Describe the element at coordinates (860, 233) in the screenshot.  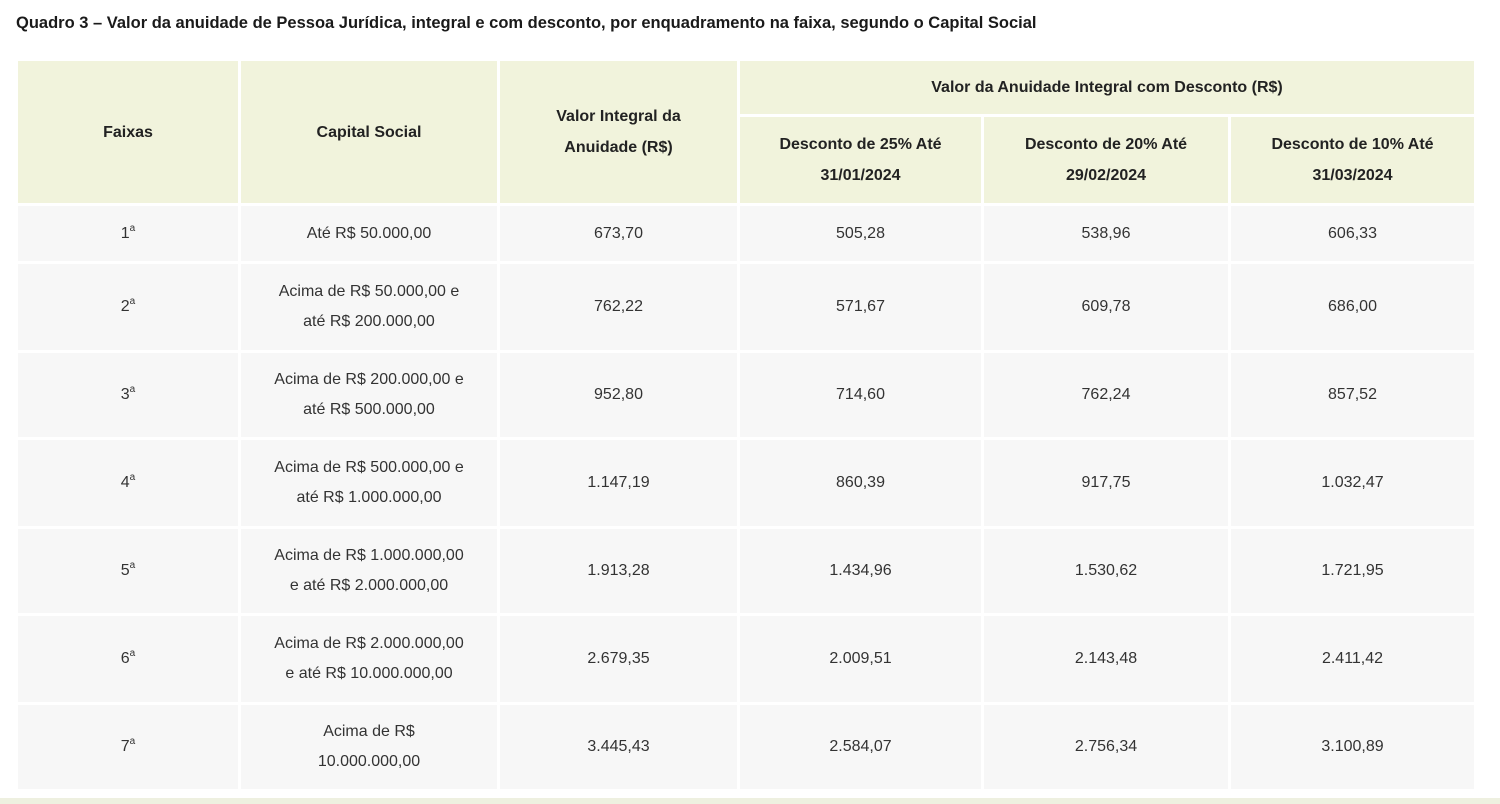
I see `cell-desconto-25: 505,28` at that location.